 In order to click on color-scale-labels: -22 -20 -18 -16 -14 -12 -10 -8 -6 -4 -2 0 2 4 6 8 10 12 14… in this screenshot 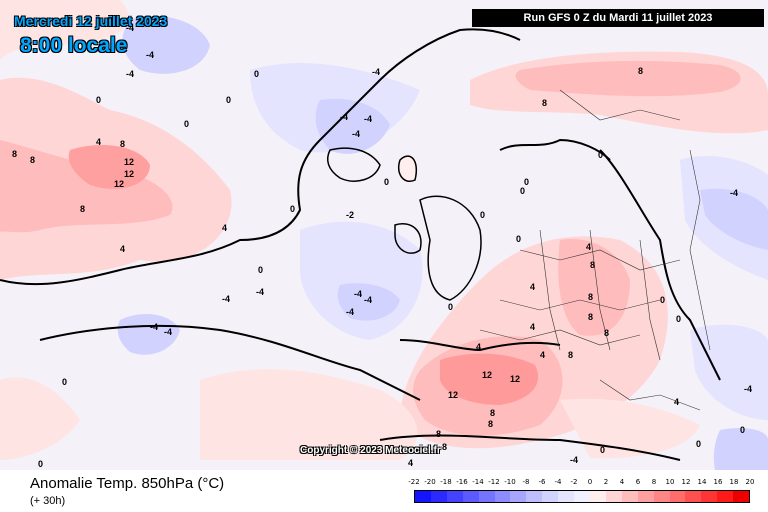, I will do `click(581, 483)`.